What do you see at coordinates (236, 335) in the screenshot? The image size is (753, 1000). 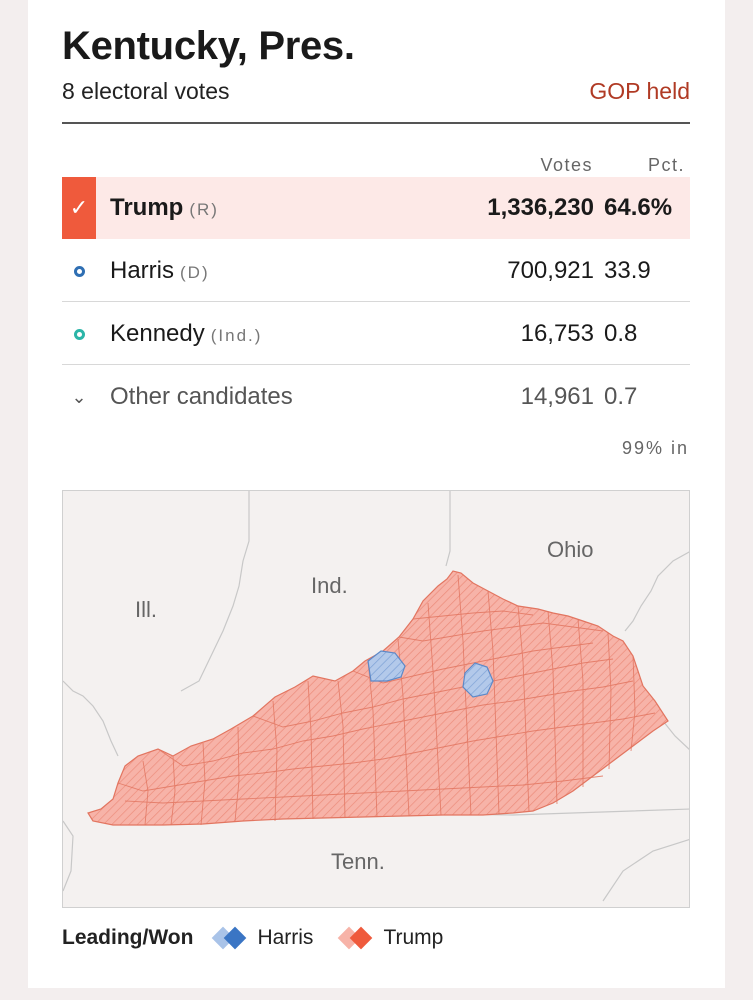 I see `candidate-party: (Ind.)` at bounding box center [236, 335].